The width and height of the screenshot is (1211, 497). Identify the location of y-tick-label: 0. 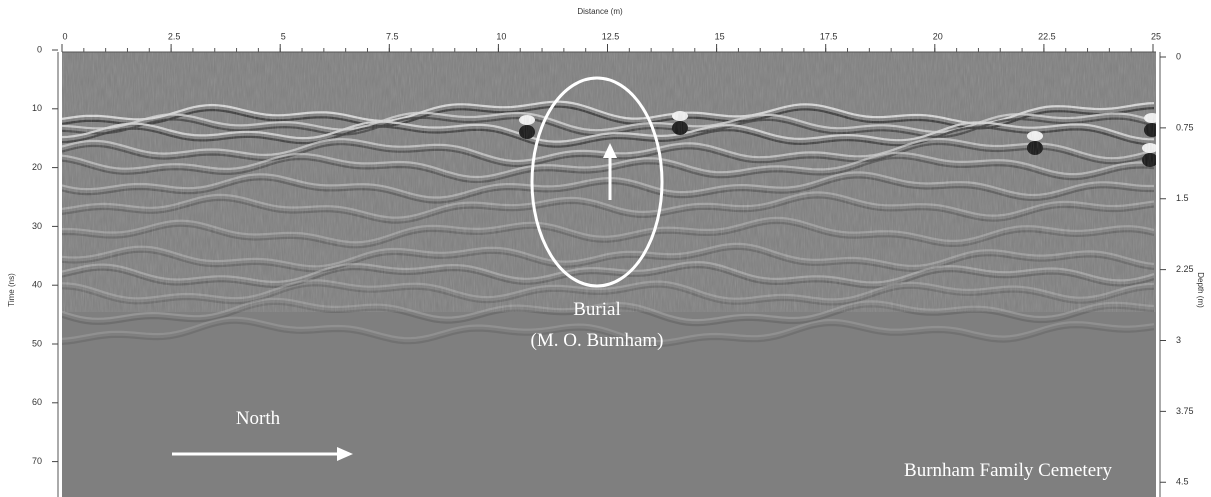
(39, 49).